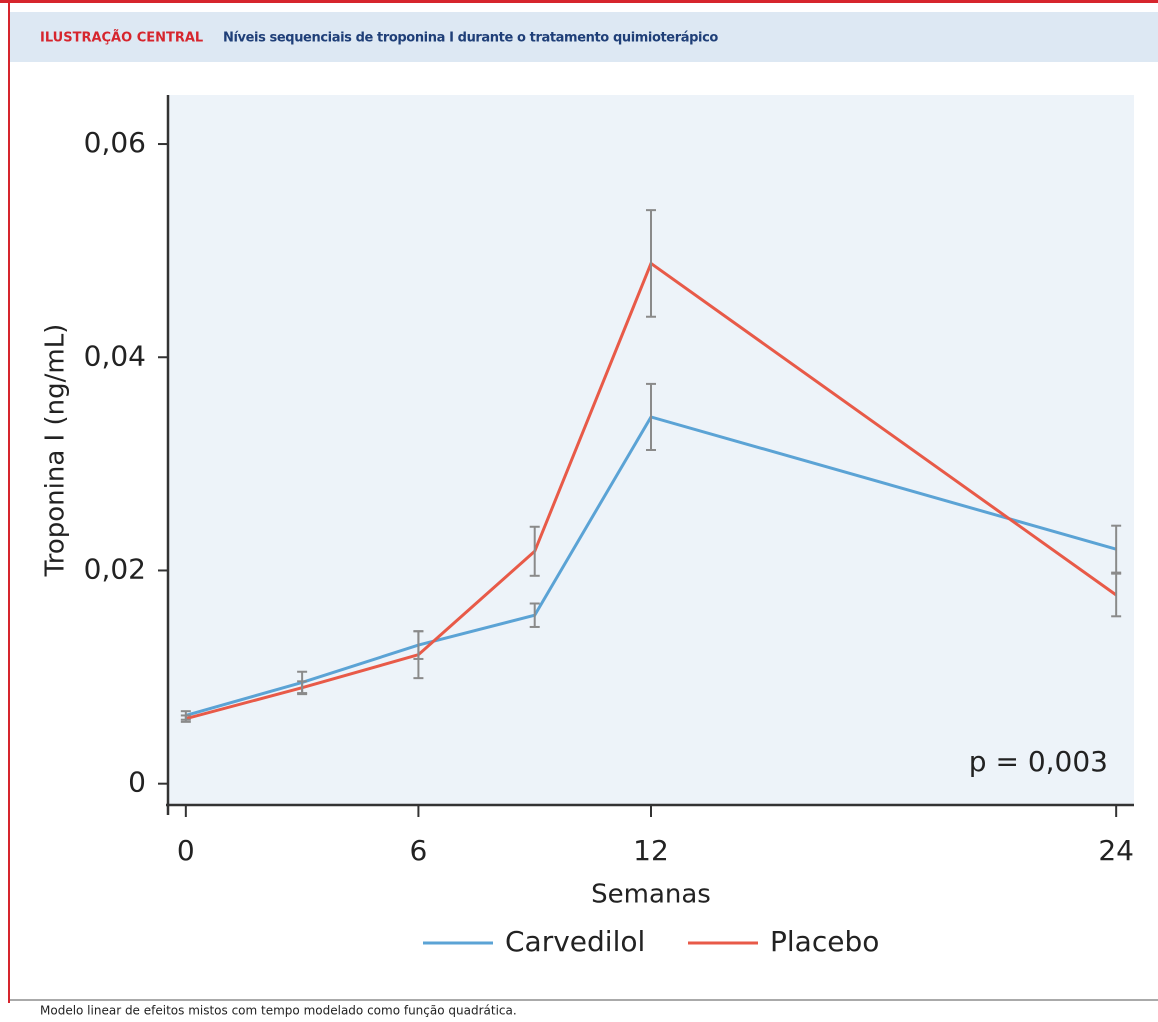  What do you see at coordinates (115, 568) in the screenshot?
I see `y-tick-label: 0,02` at bounding box center [115, 568].